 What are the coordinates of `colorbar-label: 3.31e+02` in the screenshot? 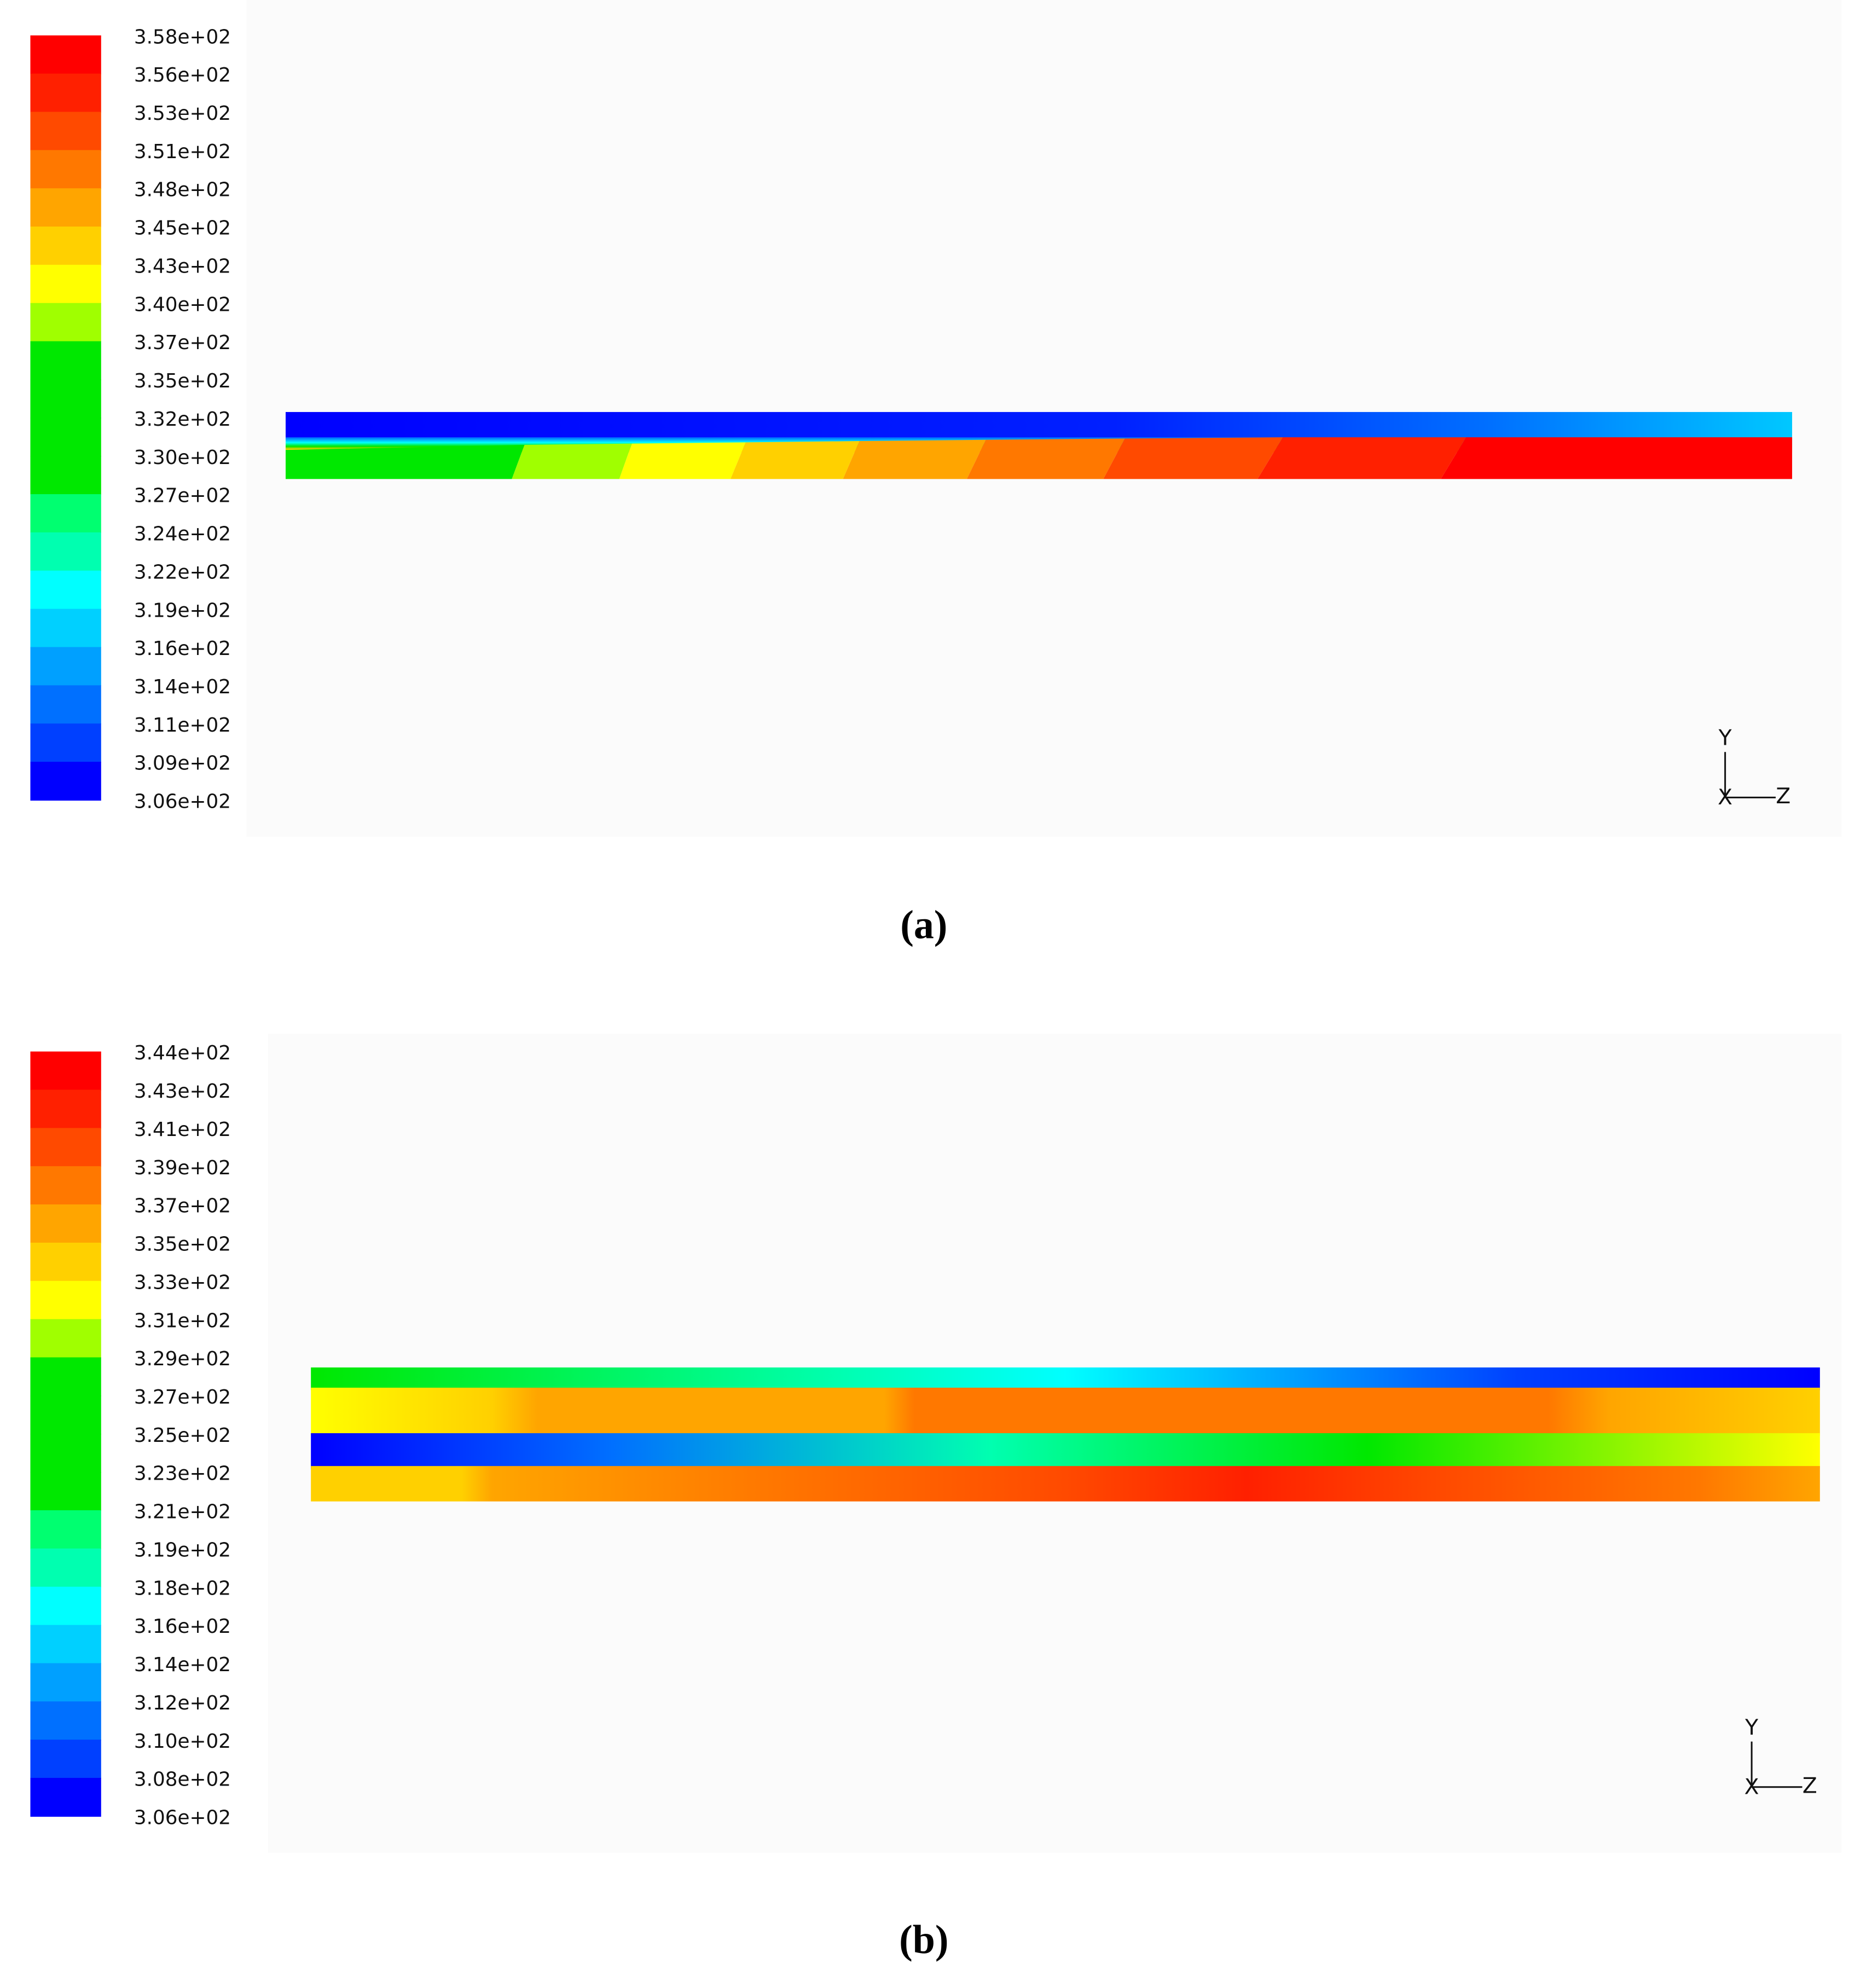 It's located at (182, 1320).